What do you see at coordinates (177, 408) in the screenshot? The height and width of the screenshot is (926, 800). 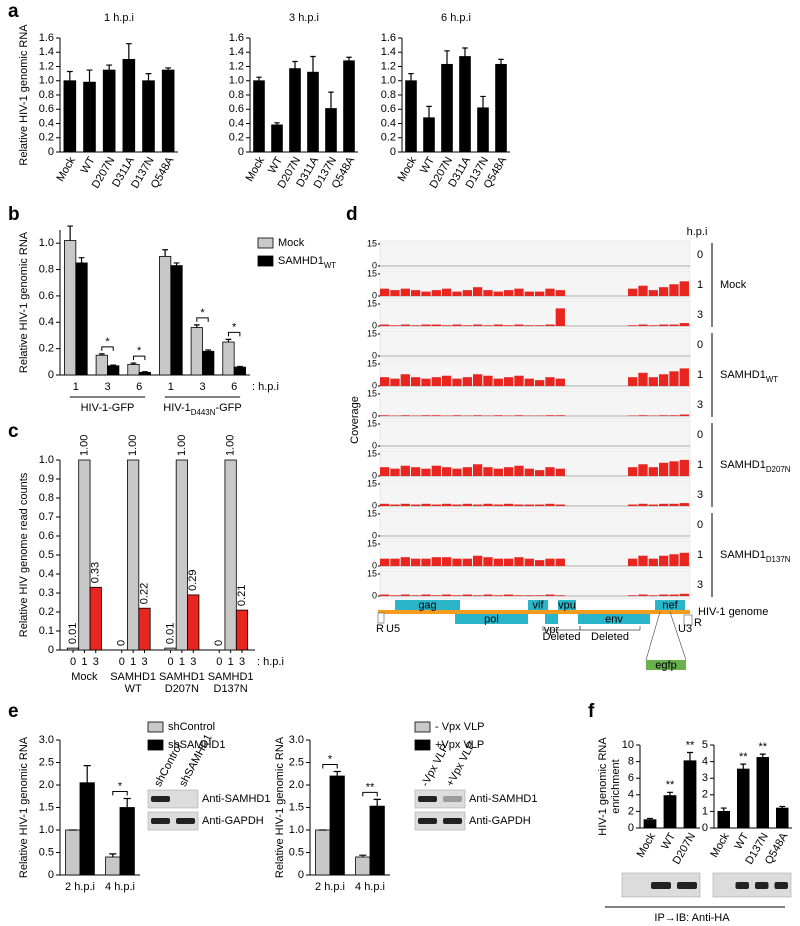 I see `group-label-main: HIV-1` at bounding box center [177, 408].